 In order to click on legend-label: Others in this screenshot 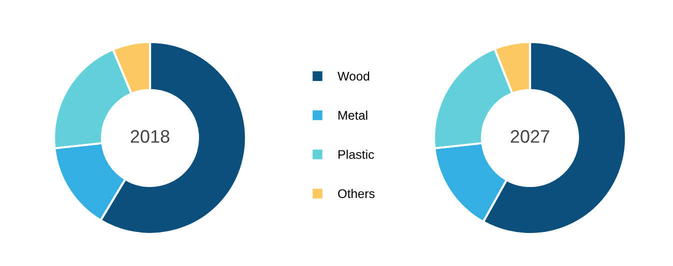, I will do `click(356, 193)`.